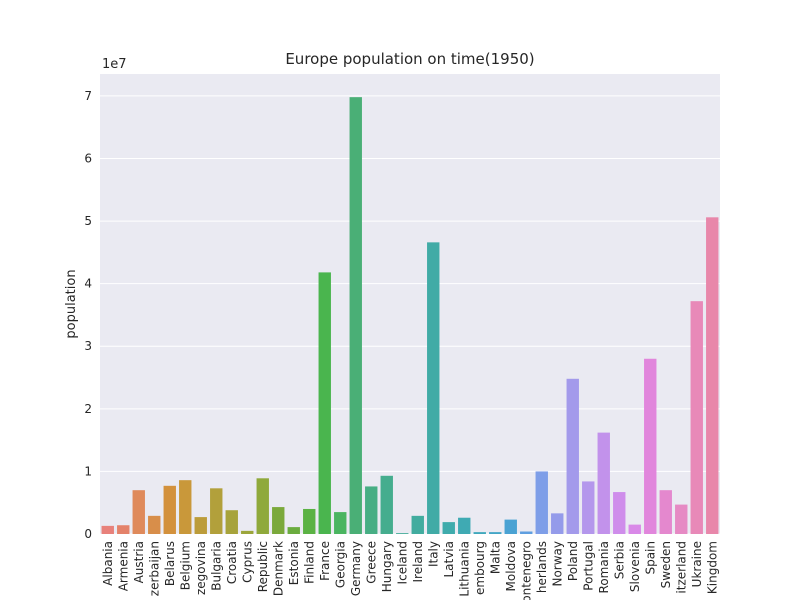 This screenshot has width=800, height=600. What do you see at coordinates (464, 525) in the screenshot?
I see `bar-lithuania` at bounding box center [464, 525].